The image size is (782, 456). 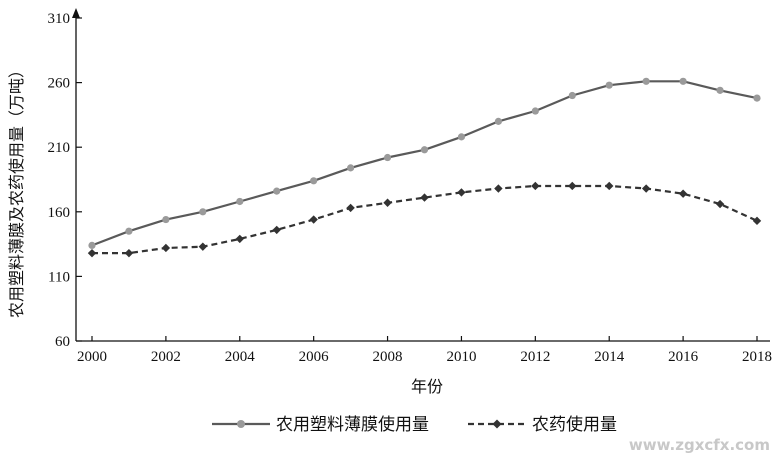 I want to click on y-axis-title: 农用塑料薄膜及农药使用量（万吨）, so click(x=16, y=190).